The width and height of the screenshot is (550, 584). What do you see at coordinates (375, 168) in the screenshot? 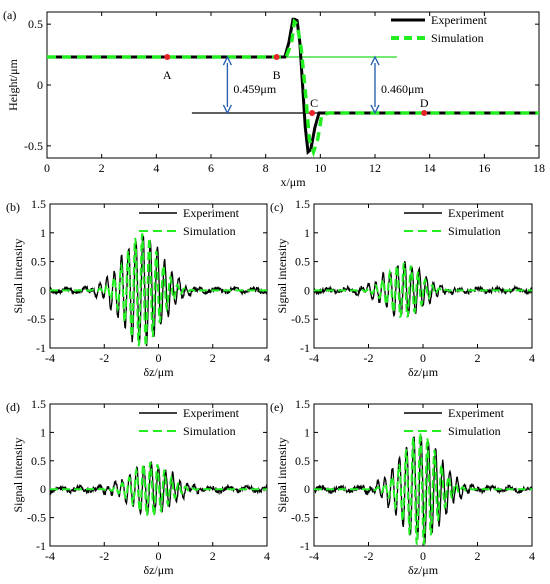
I see `x-tick-label: 12` at bounding box center [375, 168].